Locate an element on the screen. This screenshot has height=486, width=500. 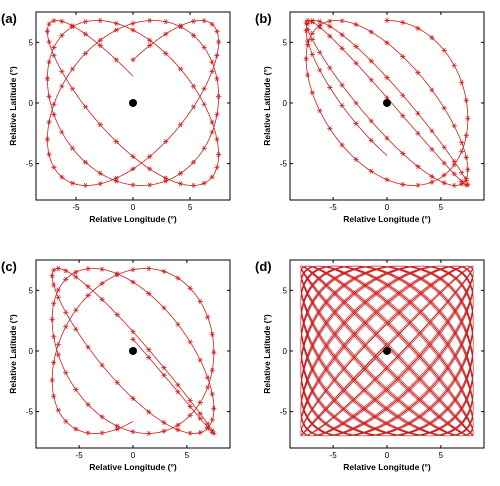
center-point is located at coordinates (133, 102).